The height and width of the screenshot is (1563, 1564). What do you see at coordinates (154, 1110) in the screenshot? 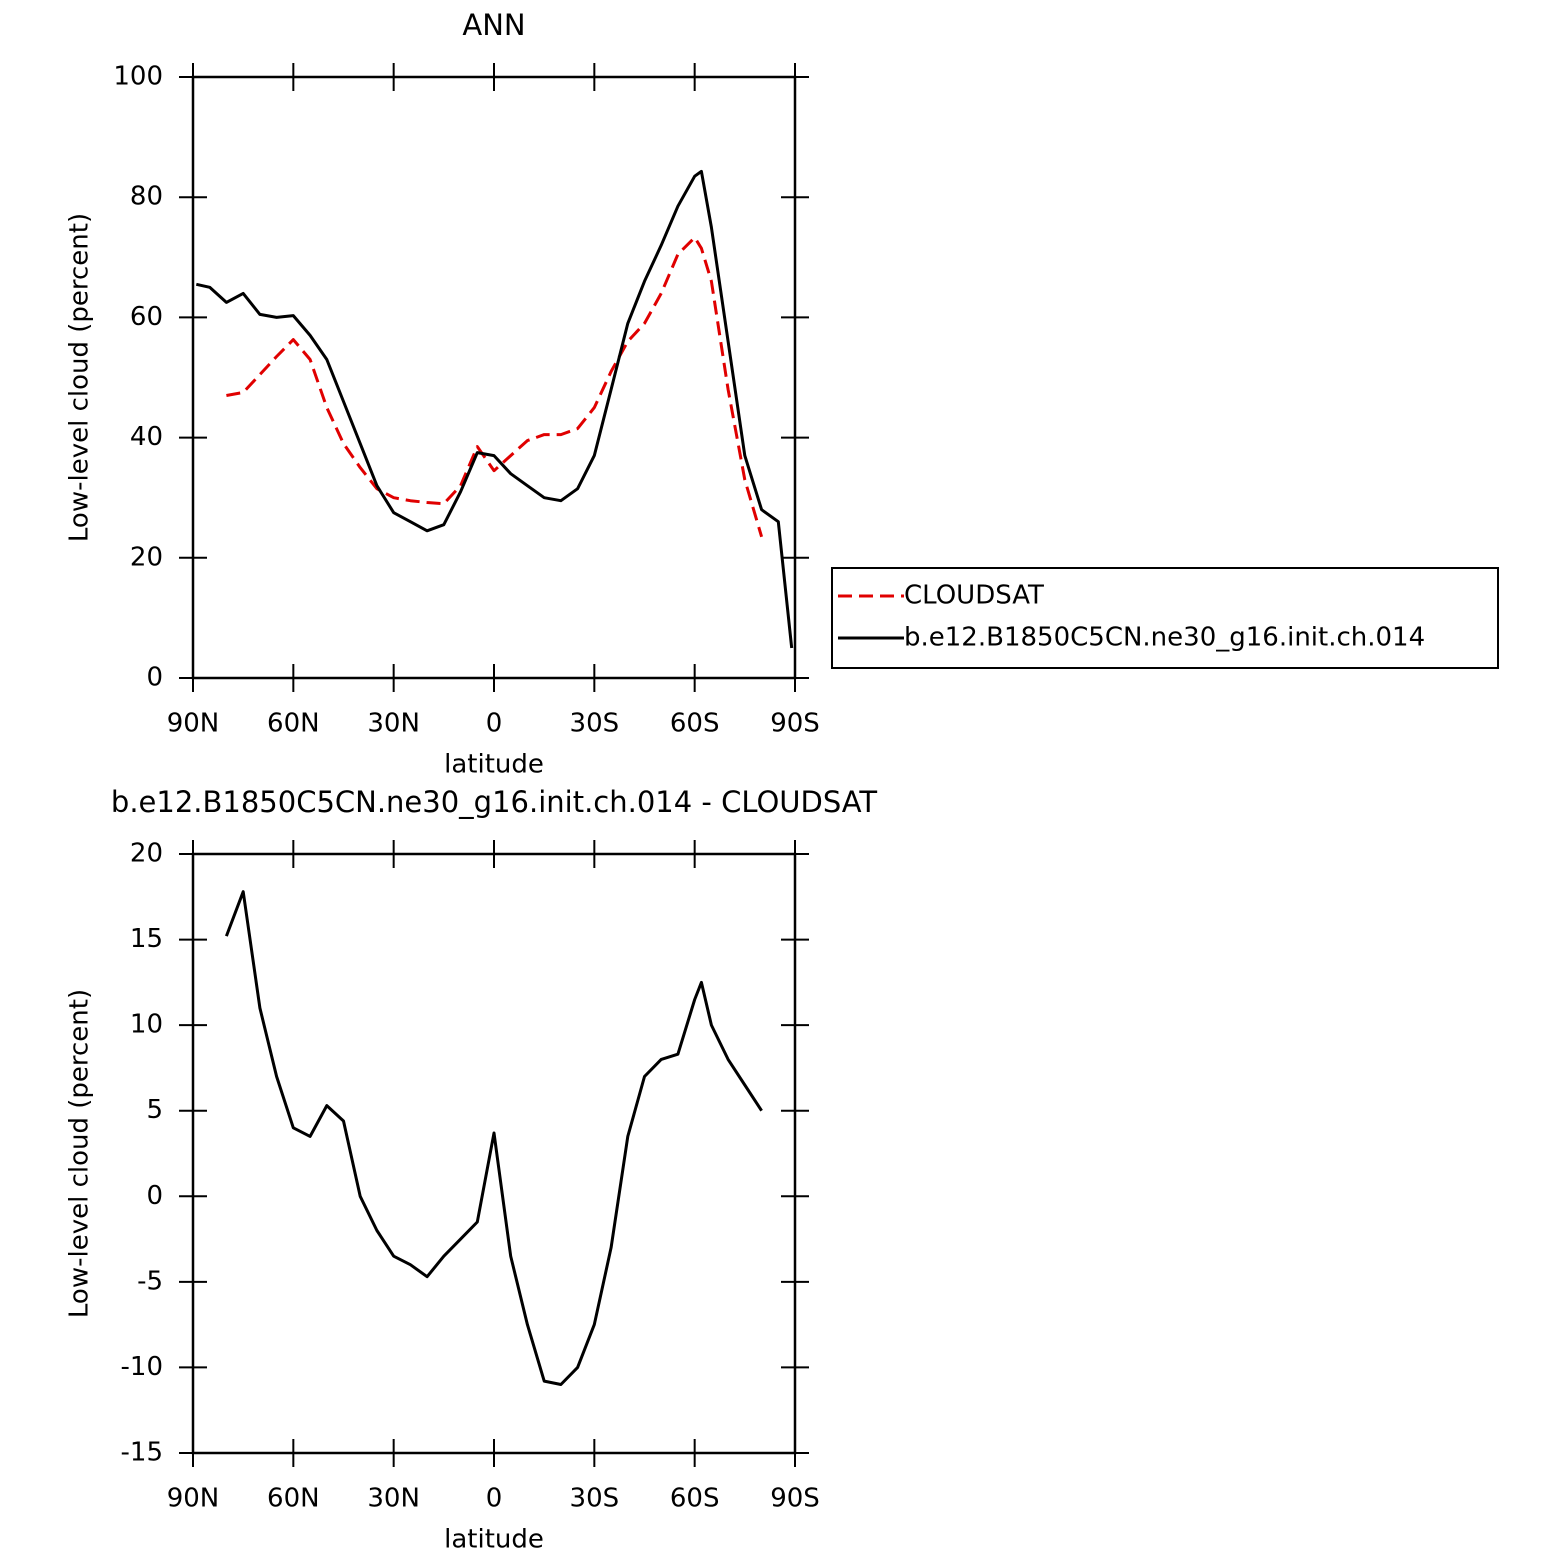
I see `y-tick-label: 5` at bounding box center [154, 1110].